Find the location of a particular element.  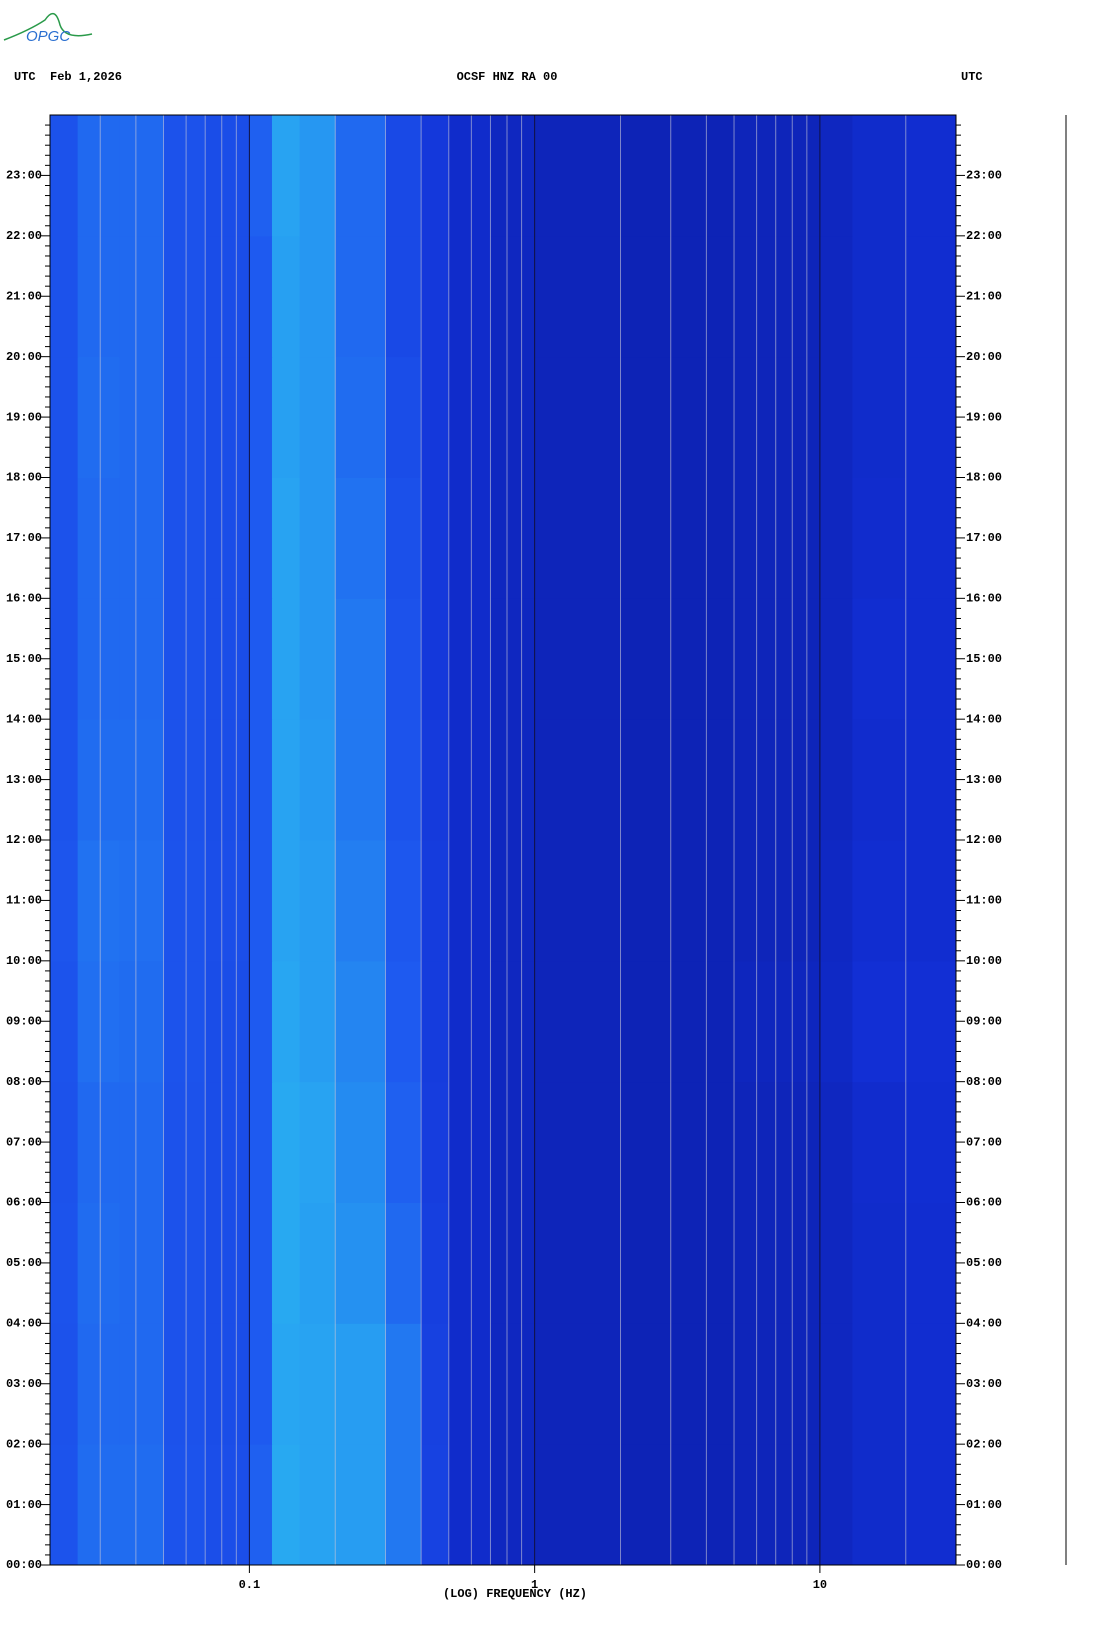

y-tick-label-right: 22:00 is located at coordinates (984, 236).